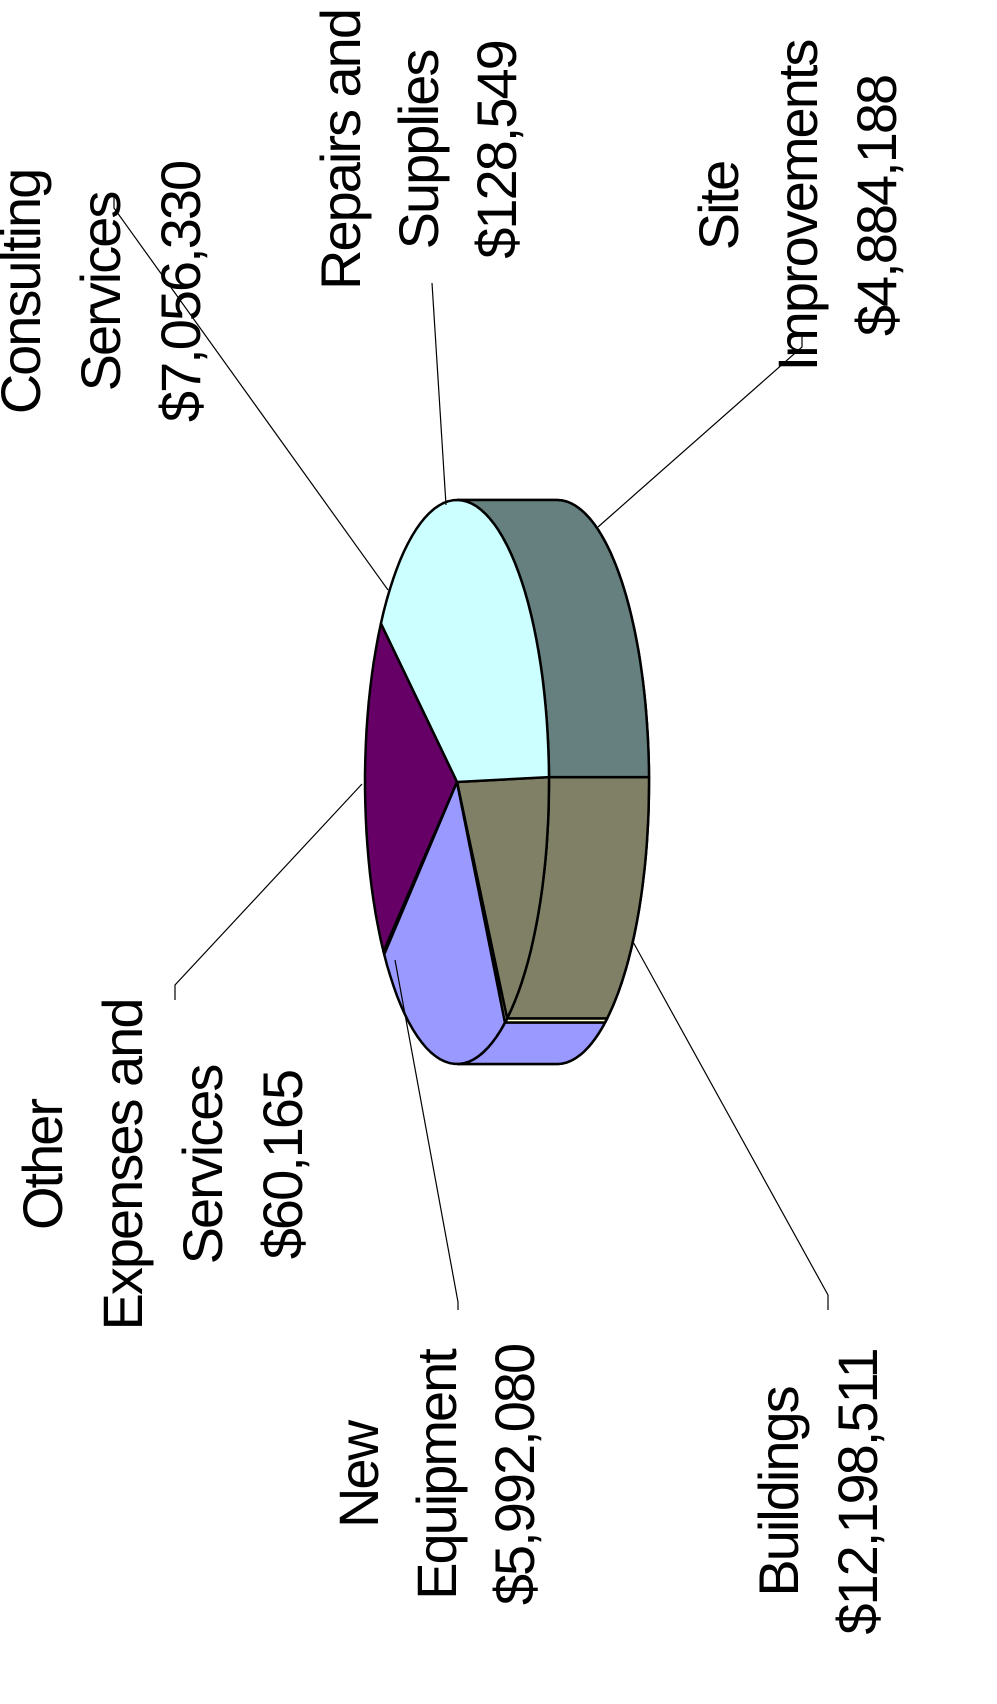 This screenshot has height=1704, width=997. Describe the element at coordinates (251, 393) in the screenshot. I see `leader-consulting-services` at that location.